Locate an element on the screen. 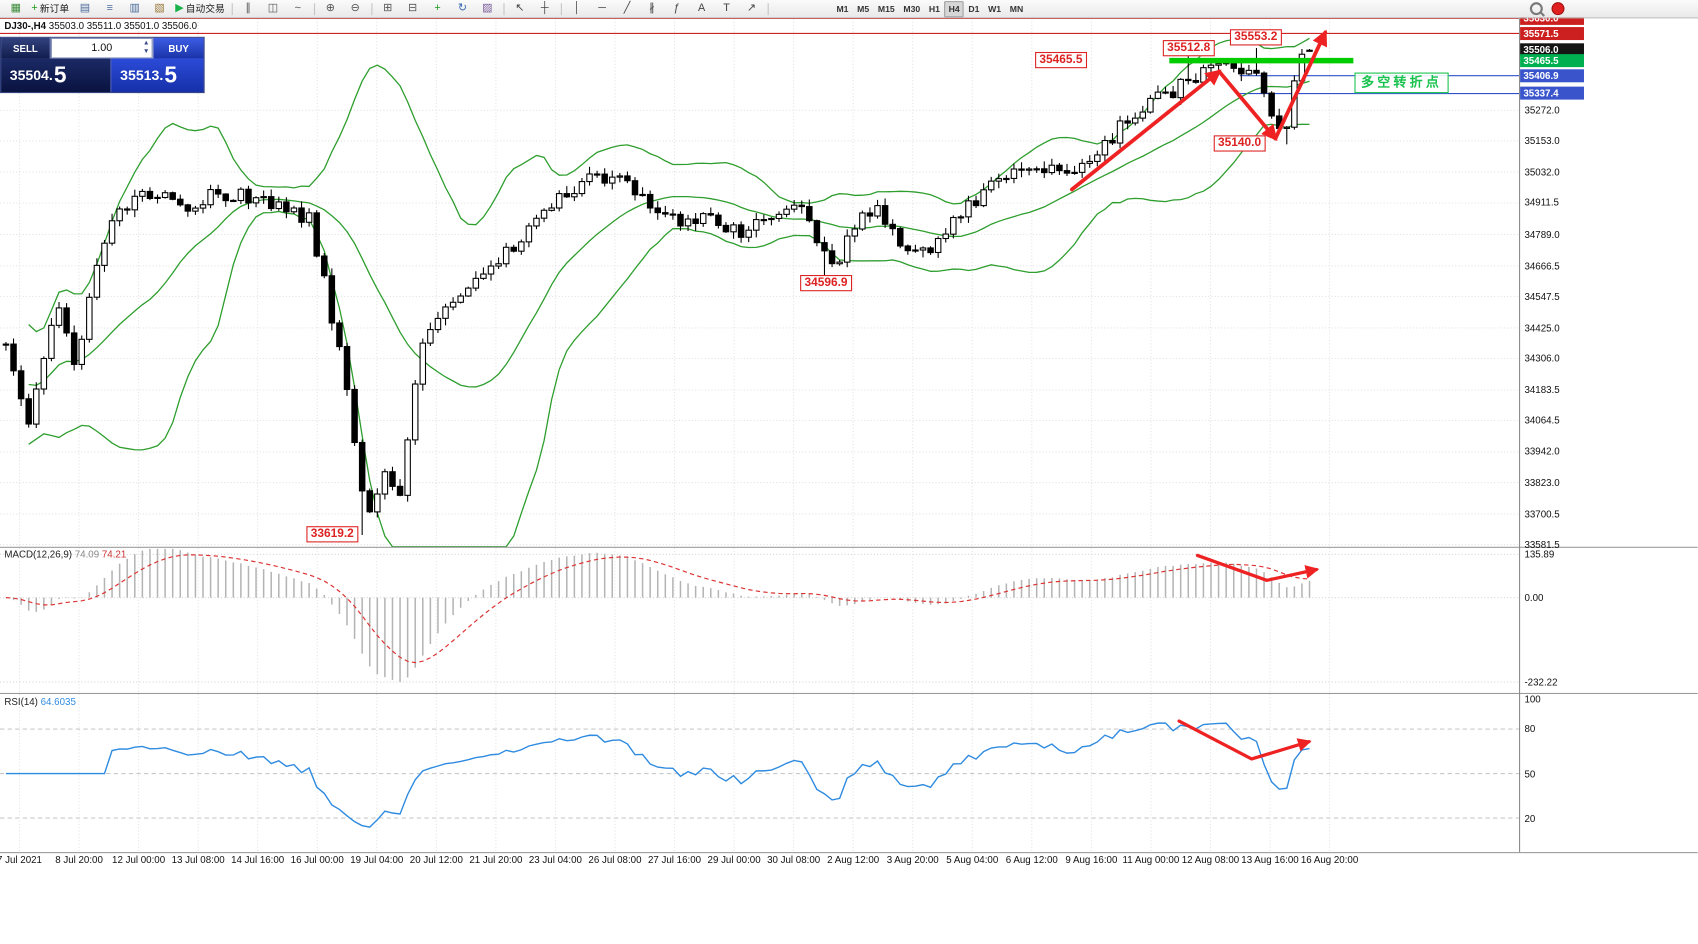 The width and height of the screenshot is (1698, 944). trade-buttons-row: SELL 1.00 ▲ ▼ BUY is located at coordinates (102, 48).